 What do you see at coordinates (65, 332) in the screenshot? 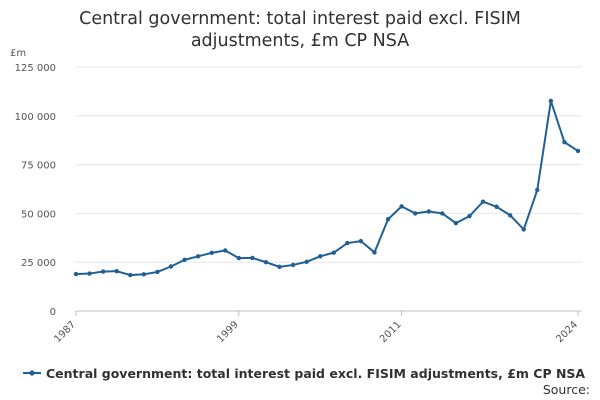
I see `x-tick-label: 1987` at bounding box center [65, 332].